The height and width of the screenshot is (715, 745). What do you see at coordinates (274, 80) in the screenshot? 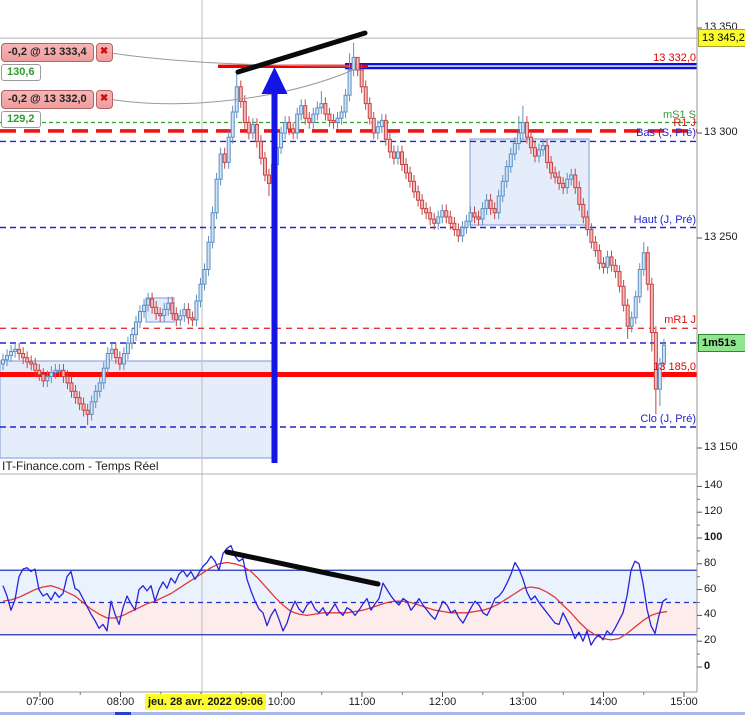
I see `up-arrow-icon` at bounding box center [274, 80].